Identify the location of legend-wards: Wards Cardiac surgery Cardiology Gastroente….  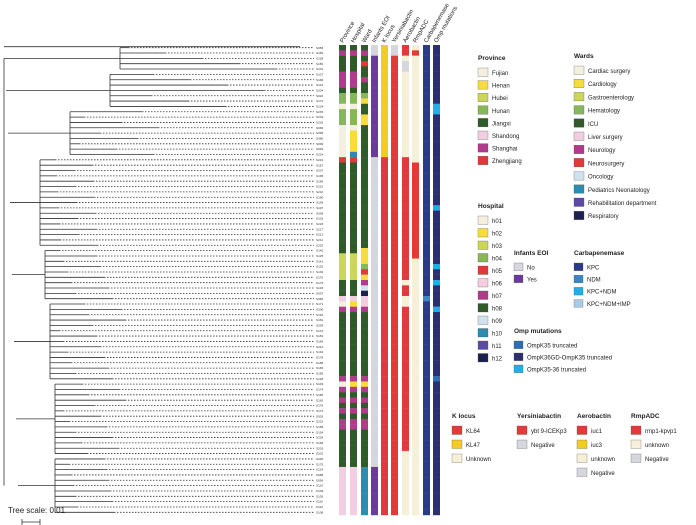
(615, 136).